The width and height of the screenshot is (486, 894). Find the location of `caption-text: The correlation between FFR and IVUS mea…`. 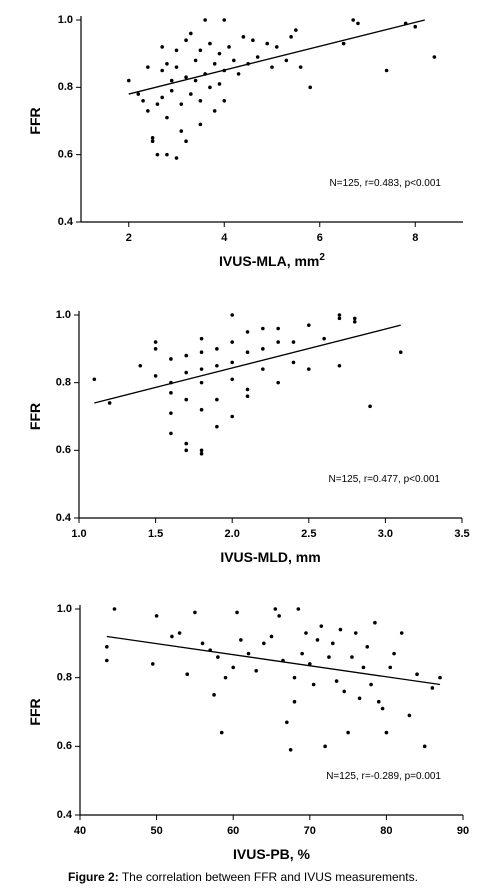

caption-text: The correlation between FFR and IVUS mea… is located at coordinates (268, 877).